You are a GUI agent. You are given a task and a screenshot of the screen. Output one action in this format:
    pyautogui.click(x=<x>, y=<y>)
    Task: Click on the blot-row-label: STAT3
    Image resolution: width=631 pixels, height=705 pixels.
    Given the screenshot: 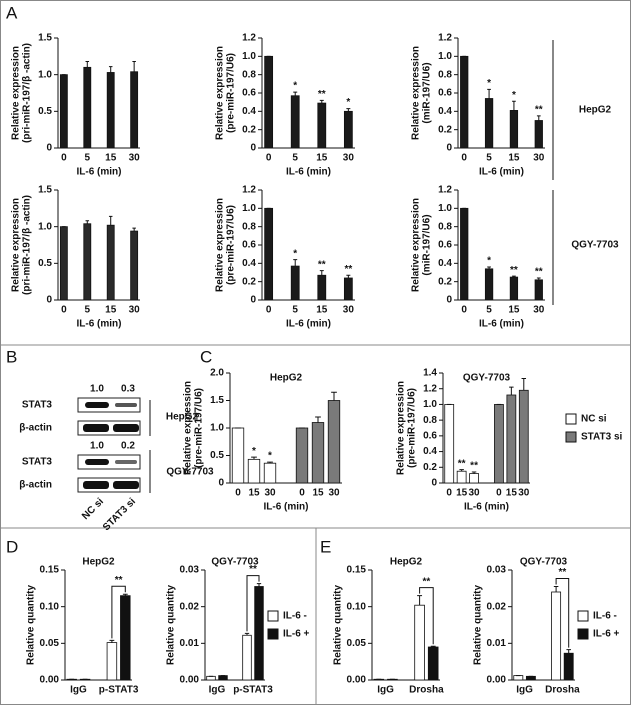 What is the action you would take?
    pyautogui.click(x=37, y=405)
    